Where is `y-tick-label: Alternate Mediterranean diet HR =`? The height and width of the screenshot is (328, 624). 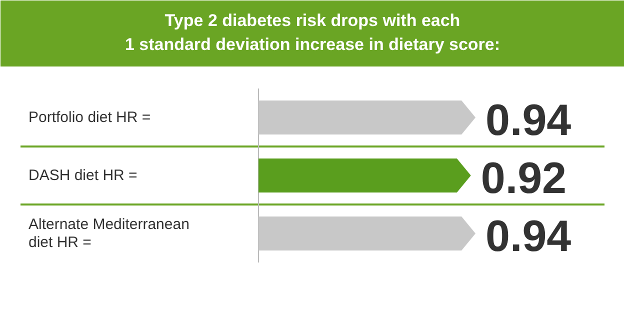 y-tick-label: Alternate Mediterranean diet HR = is located at coordinates (109, 233).